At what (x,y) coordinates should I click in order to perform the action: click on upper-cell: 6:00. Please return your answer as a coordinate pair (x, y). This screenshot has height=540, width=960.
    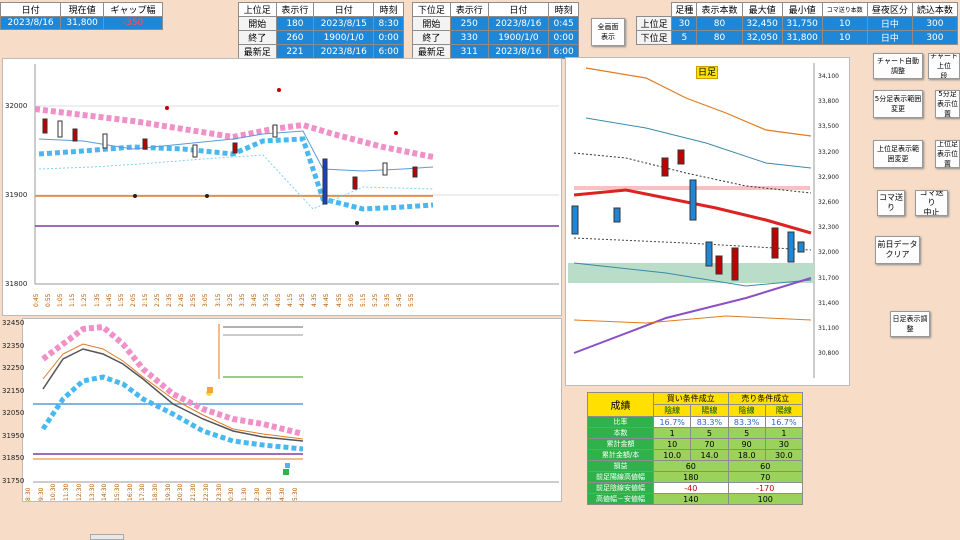
    Looking at the image, I should click on (388, 51).